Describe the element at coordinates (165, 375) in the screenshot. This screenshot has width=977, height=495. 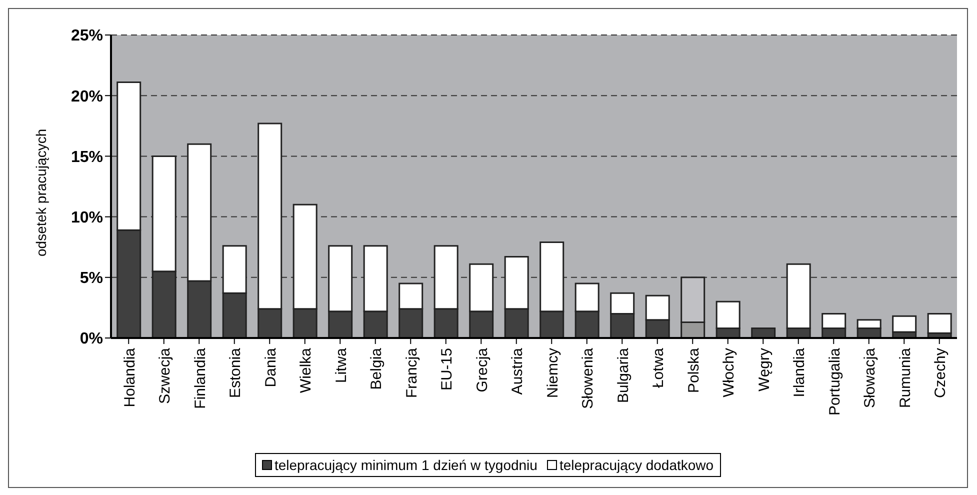
I see `x-tick-label: Szwecja` at that location.